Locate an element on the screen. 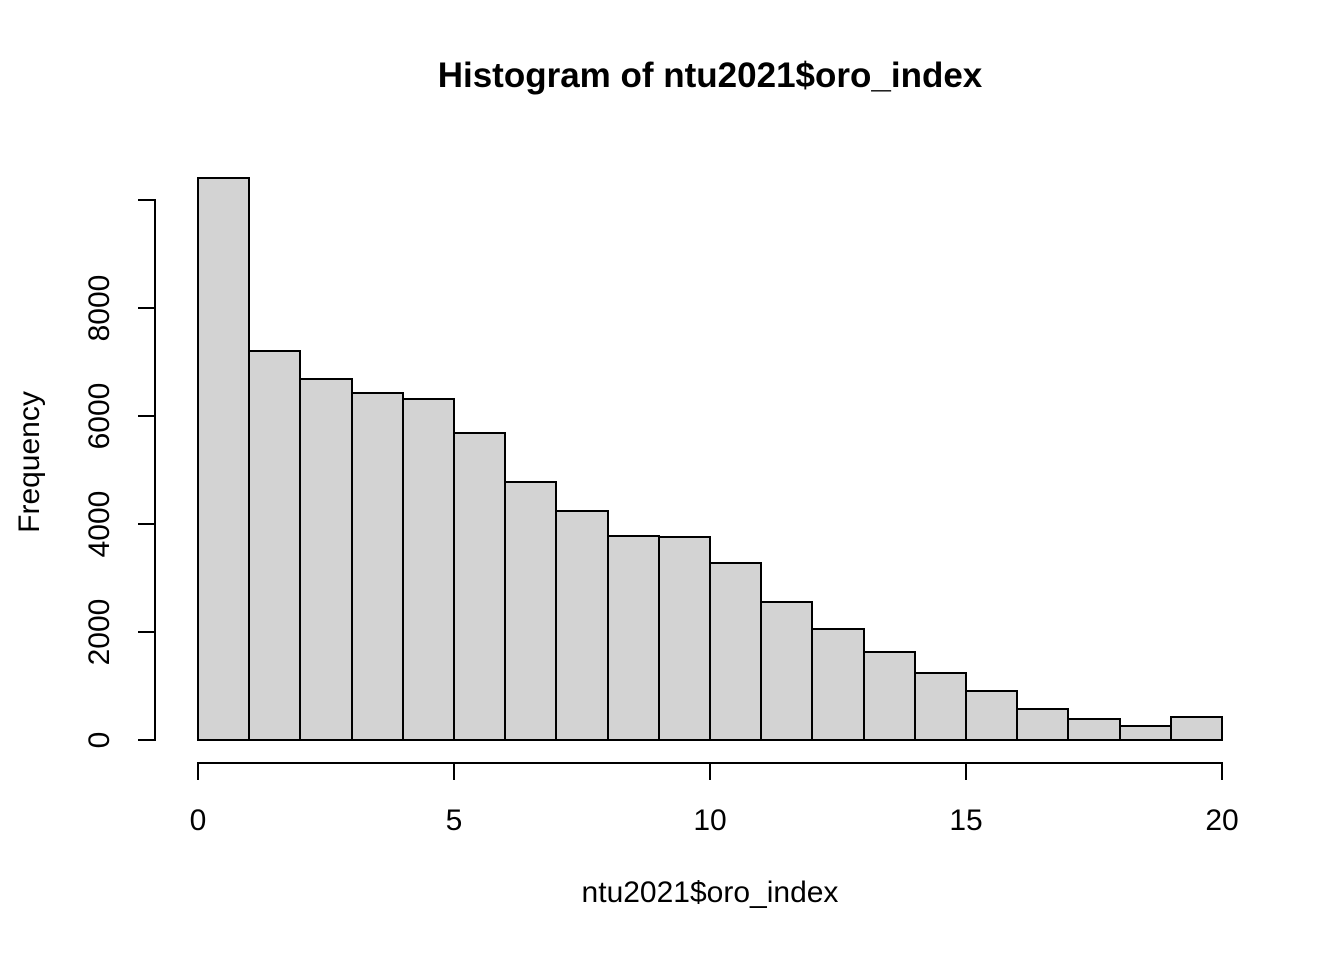  x-tick-label: 15 is located at coordinates (966, 820).